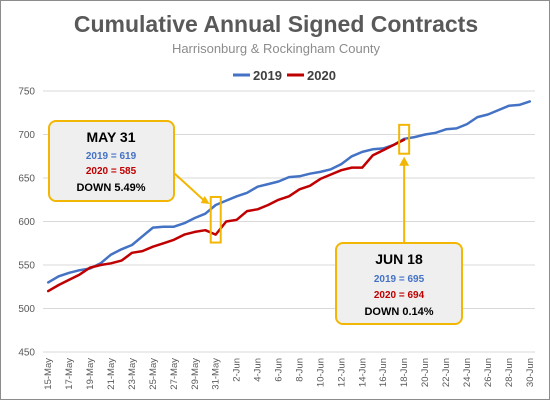  Describe the element at coordinates (398, 312) in the screenshot. I see `callout-change: DOWN 0.14%` at that location.